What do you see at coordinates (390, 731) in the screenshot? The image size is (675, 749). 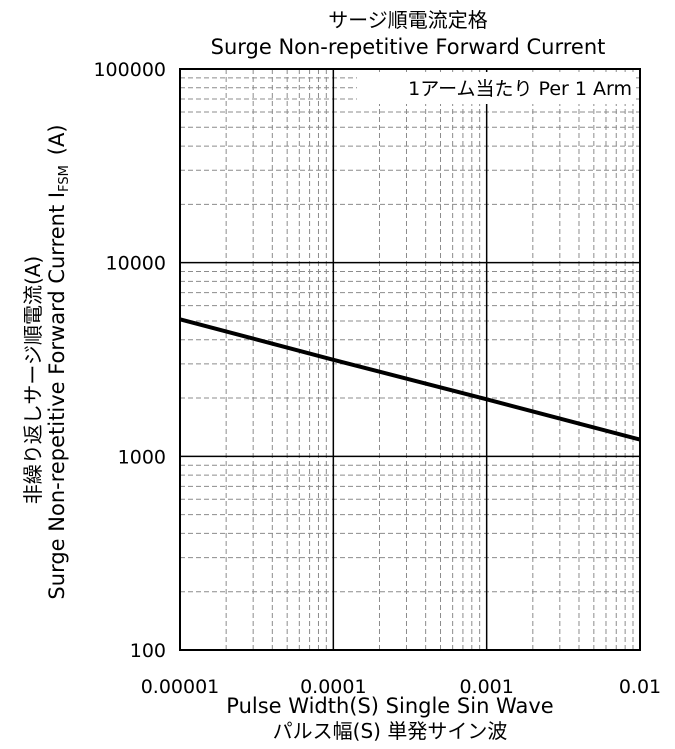 I see `x-axis-label-jp: パルス幅(S) 単発サイン波` at bounding box center [390, 731].